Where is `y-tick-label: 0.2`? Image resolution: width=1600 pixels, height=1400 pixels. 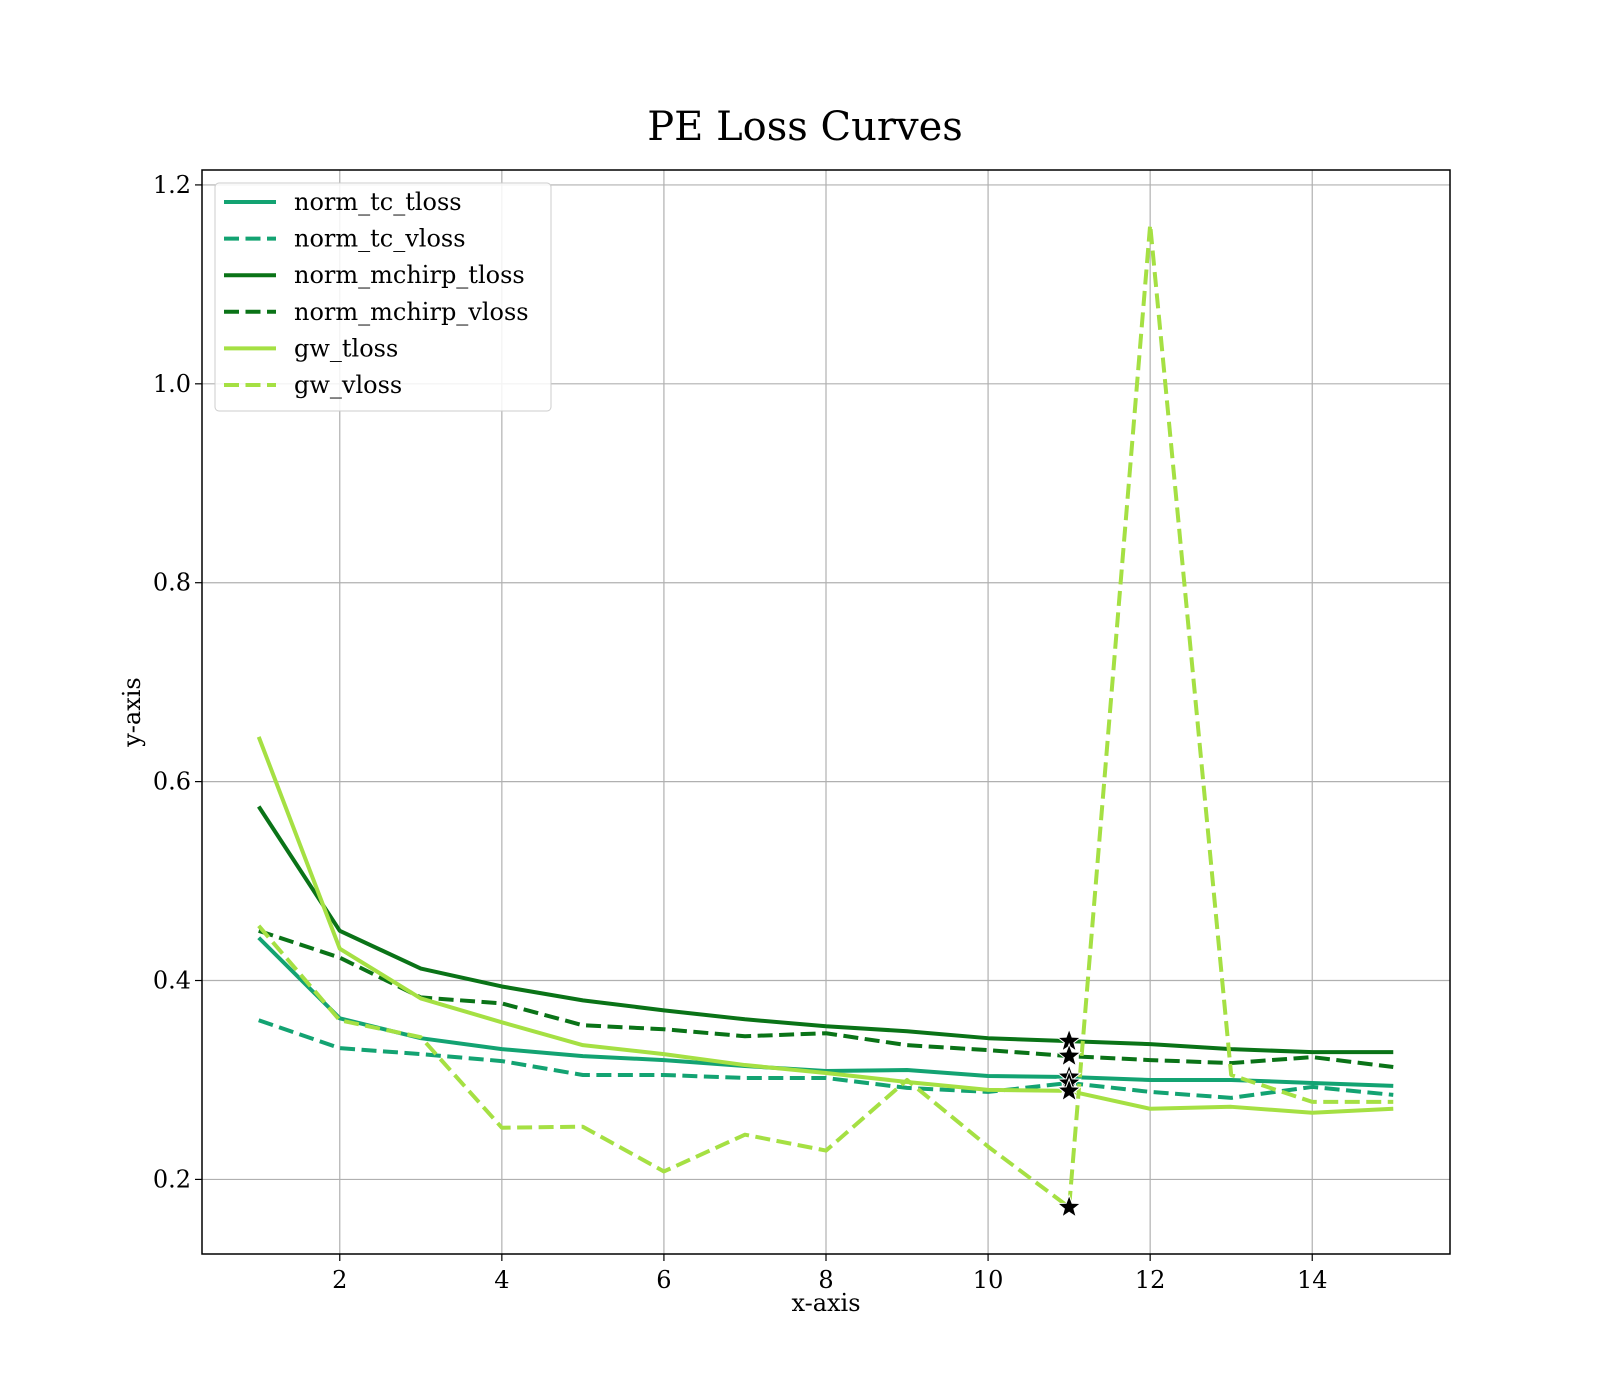 y-tick-label: 0.2 is located at coordinates (172, 1179).